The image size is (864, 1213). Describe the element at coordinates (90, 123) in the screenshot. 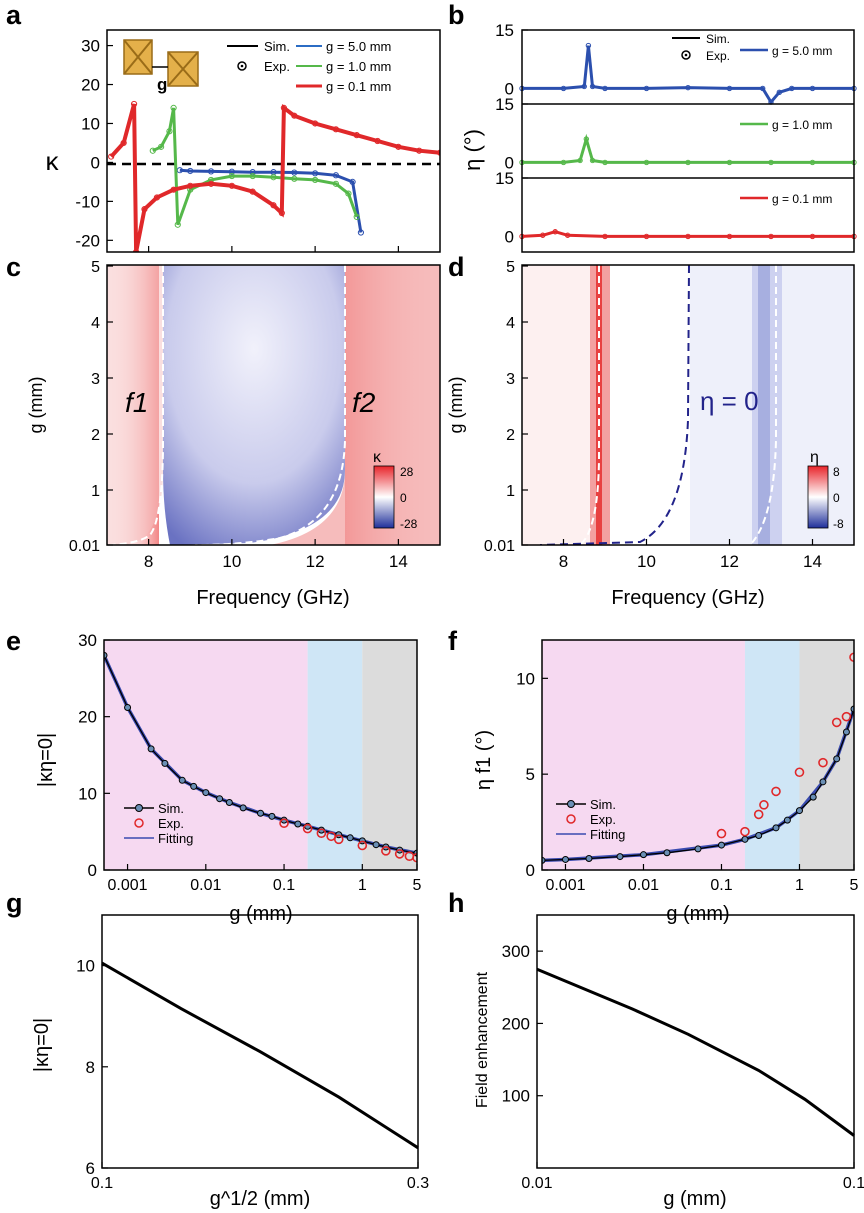

I see `y-tick-label: 10` at that location.